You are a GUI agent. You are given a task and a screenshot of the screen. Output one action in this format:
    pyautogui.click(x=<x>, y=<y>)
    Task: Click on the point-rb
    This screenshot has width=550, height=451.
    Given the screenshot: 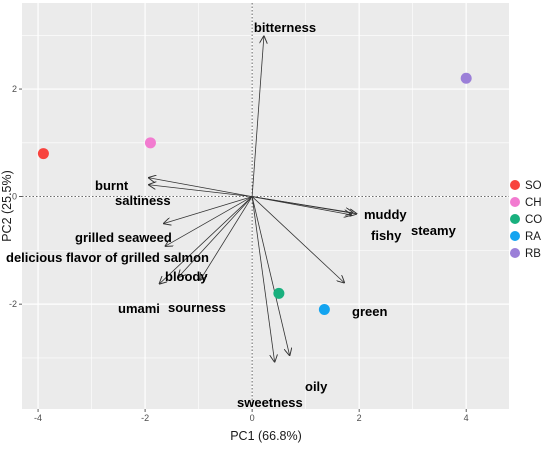 What is the action you would take?
    pyautogui.click(x=466, y=78)
    